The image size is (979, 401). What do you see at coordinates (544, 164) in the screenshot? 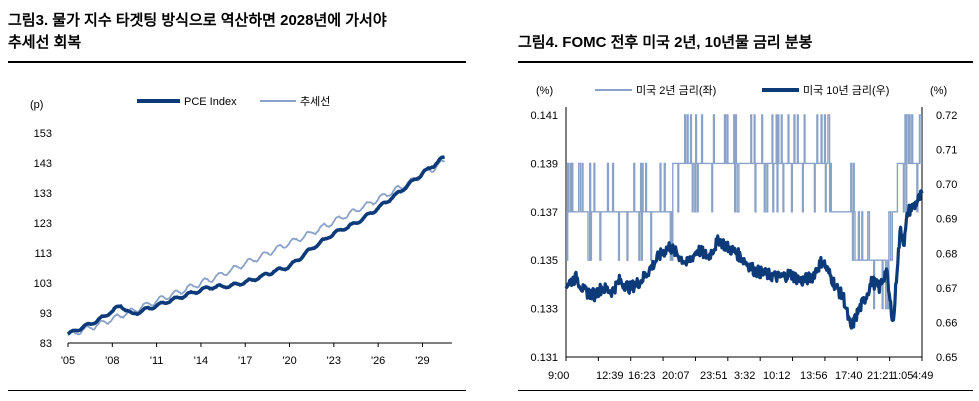
I see `left-y-tick-label: 0.139` at bounding box center [544, 164].